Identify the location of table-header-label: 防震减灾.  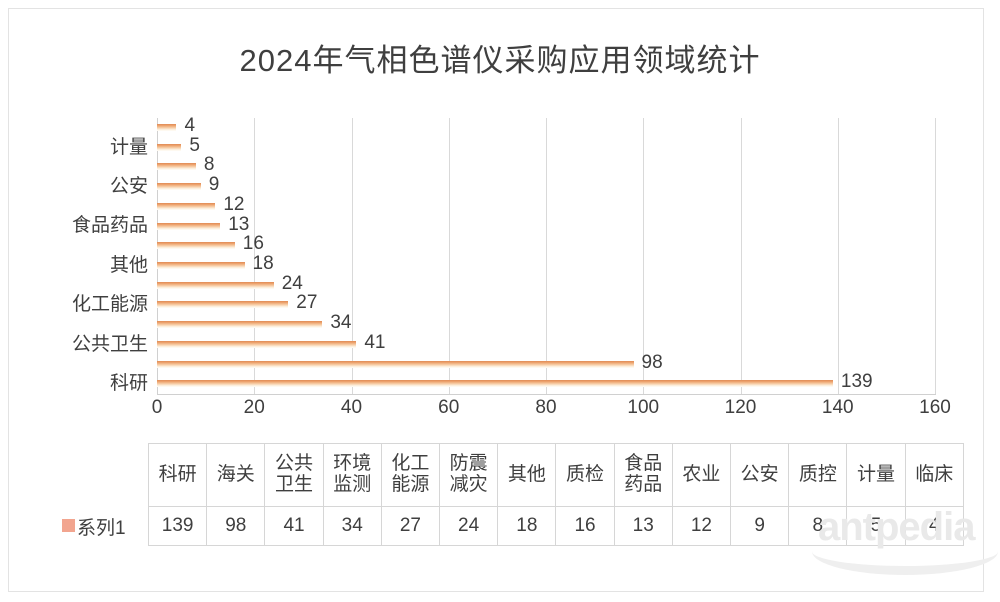
(468, 474).